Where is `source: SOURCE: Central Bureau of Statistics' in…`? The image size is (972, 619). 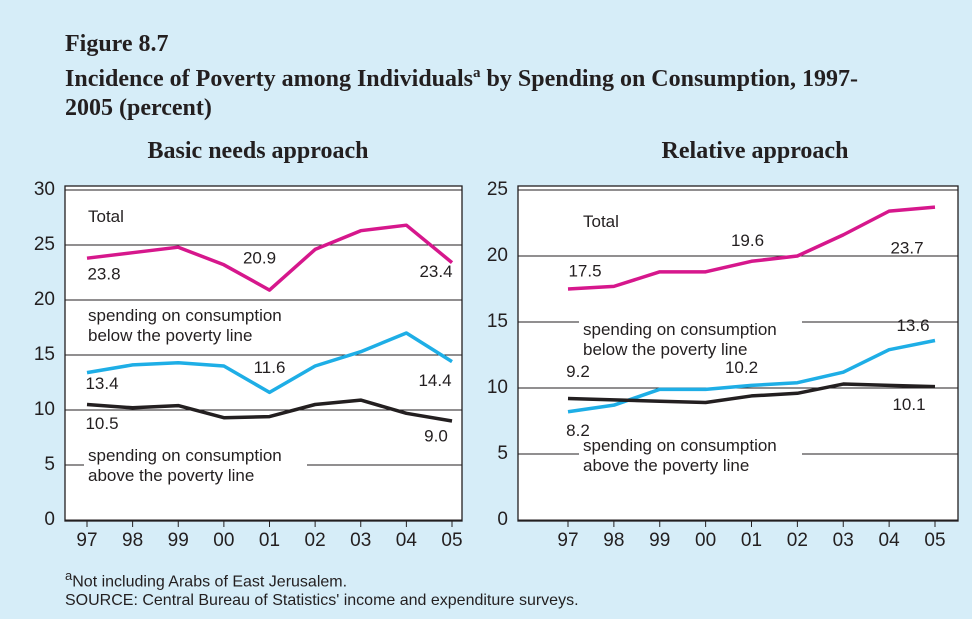 source: SOURCE: Central Bureau of Statistics' in… is located at coordinates (322, 600).